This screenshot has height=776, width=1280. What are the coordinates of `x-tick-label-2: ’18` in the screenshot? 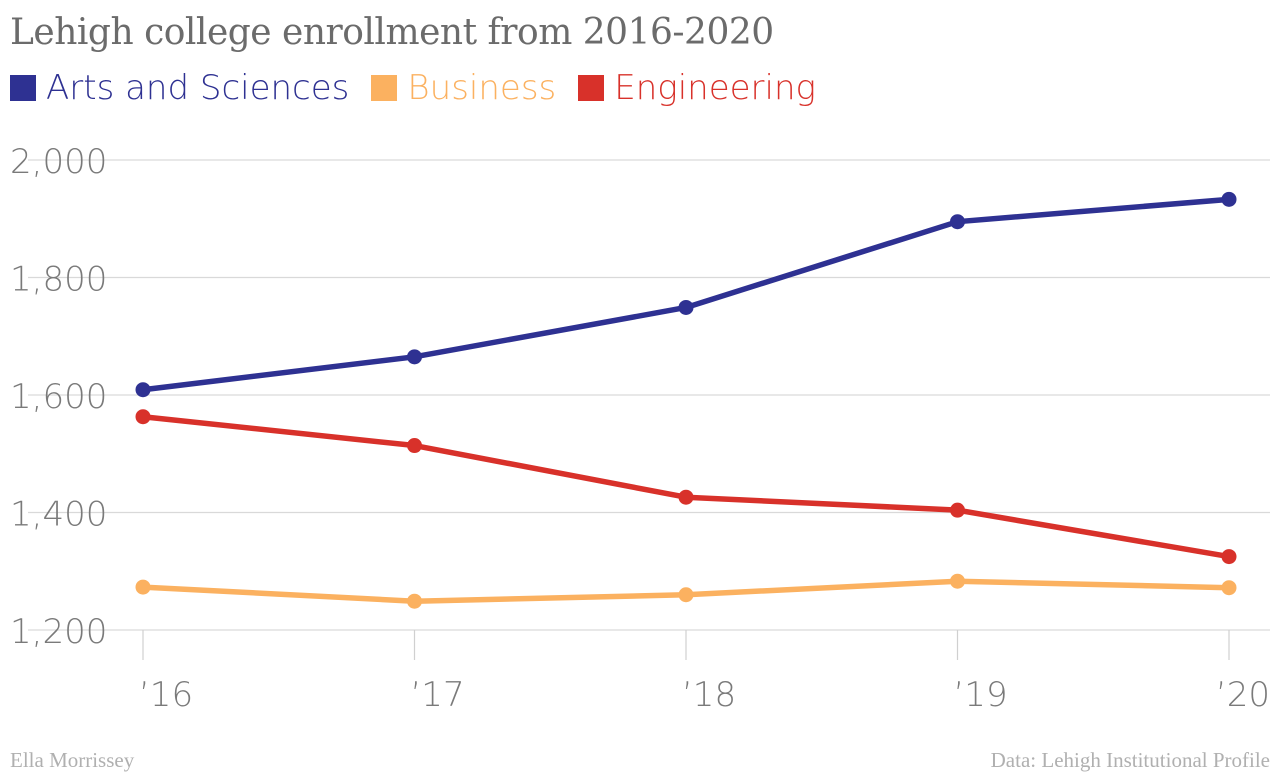 It's located at (709, 695).